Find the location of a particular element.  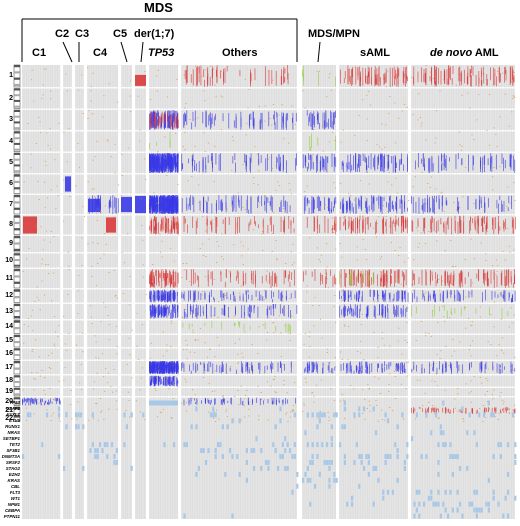

panel-der17-chr16 is located at coordinates (140, 354).